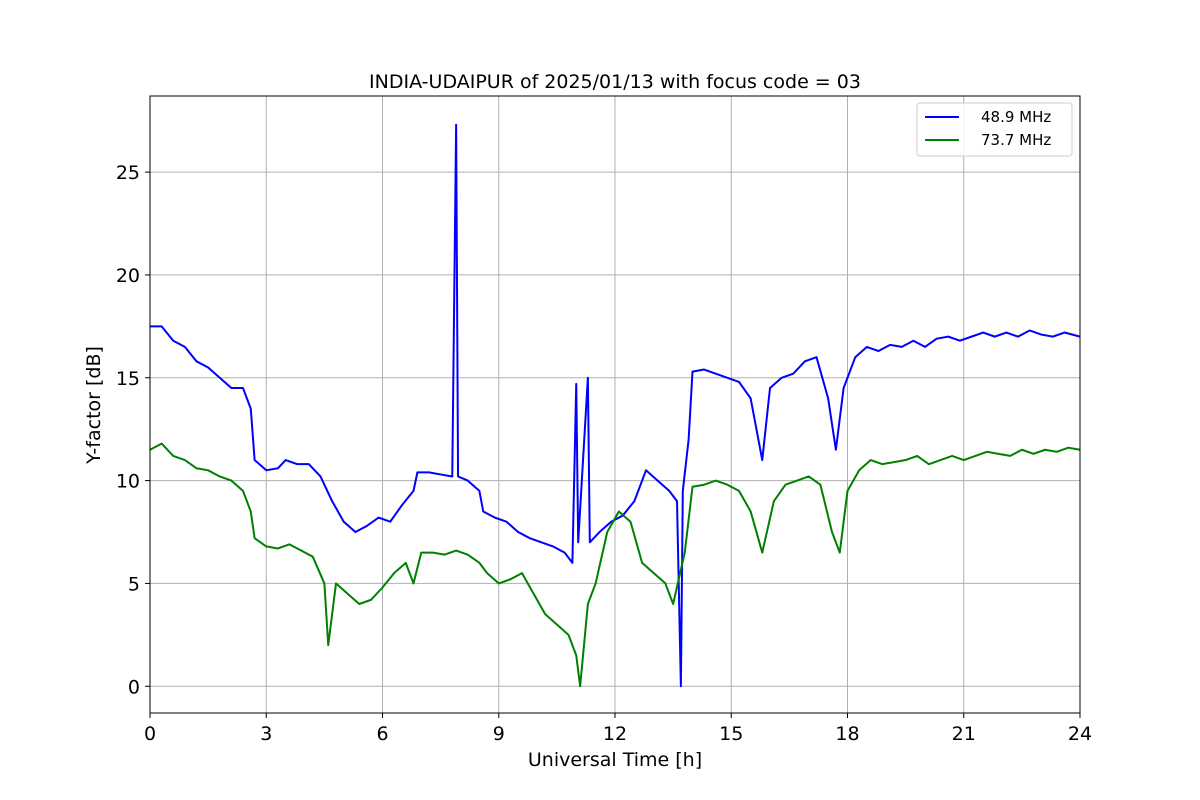 The image size is (1200, 800). I want to click on legend-label-48-9: 48.9 MHz, so click(1016, 117).